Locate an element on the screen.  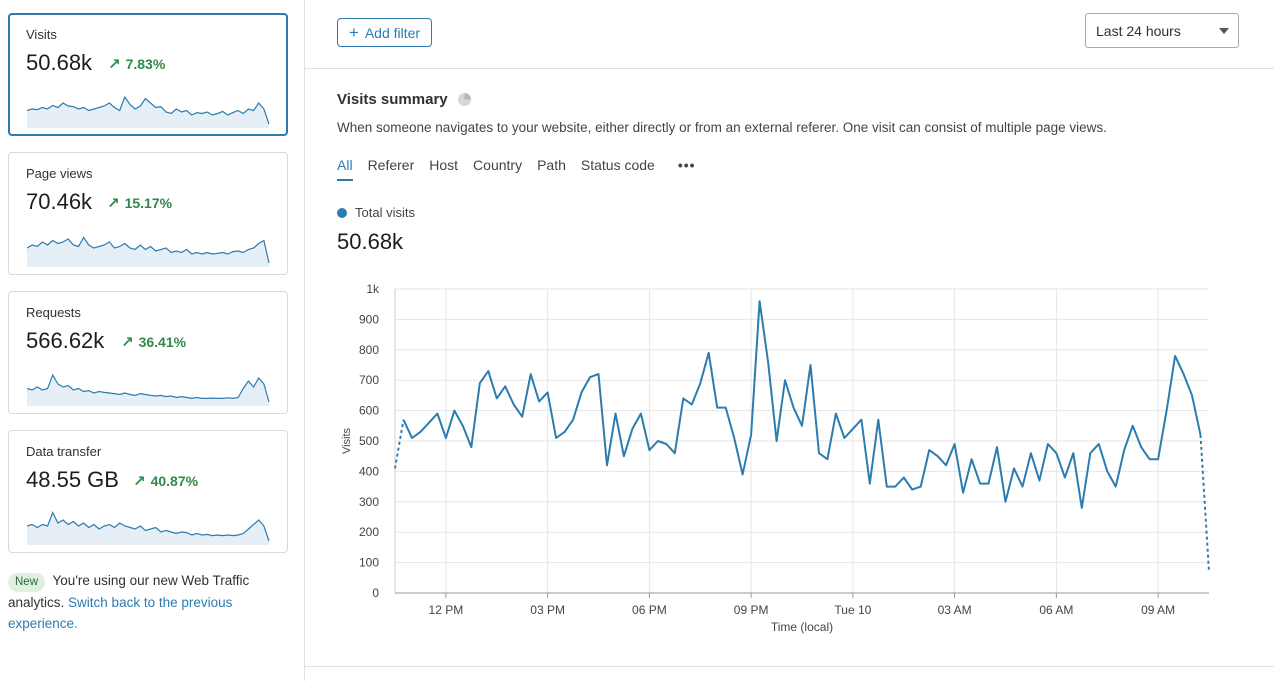
metric-delta-value: 7.83% is located at coordinates (145, 64).